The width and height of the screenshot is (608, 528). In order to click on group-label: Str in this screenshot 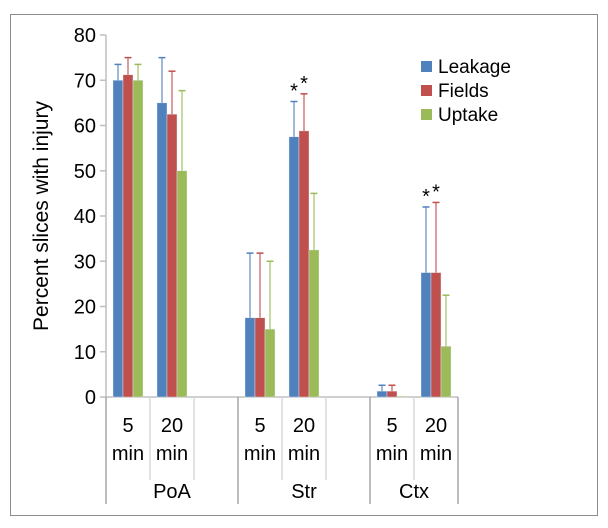, I will do `click(304, 492)`.